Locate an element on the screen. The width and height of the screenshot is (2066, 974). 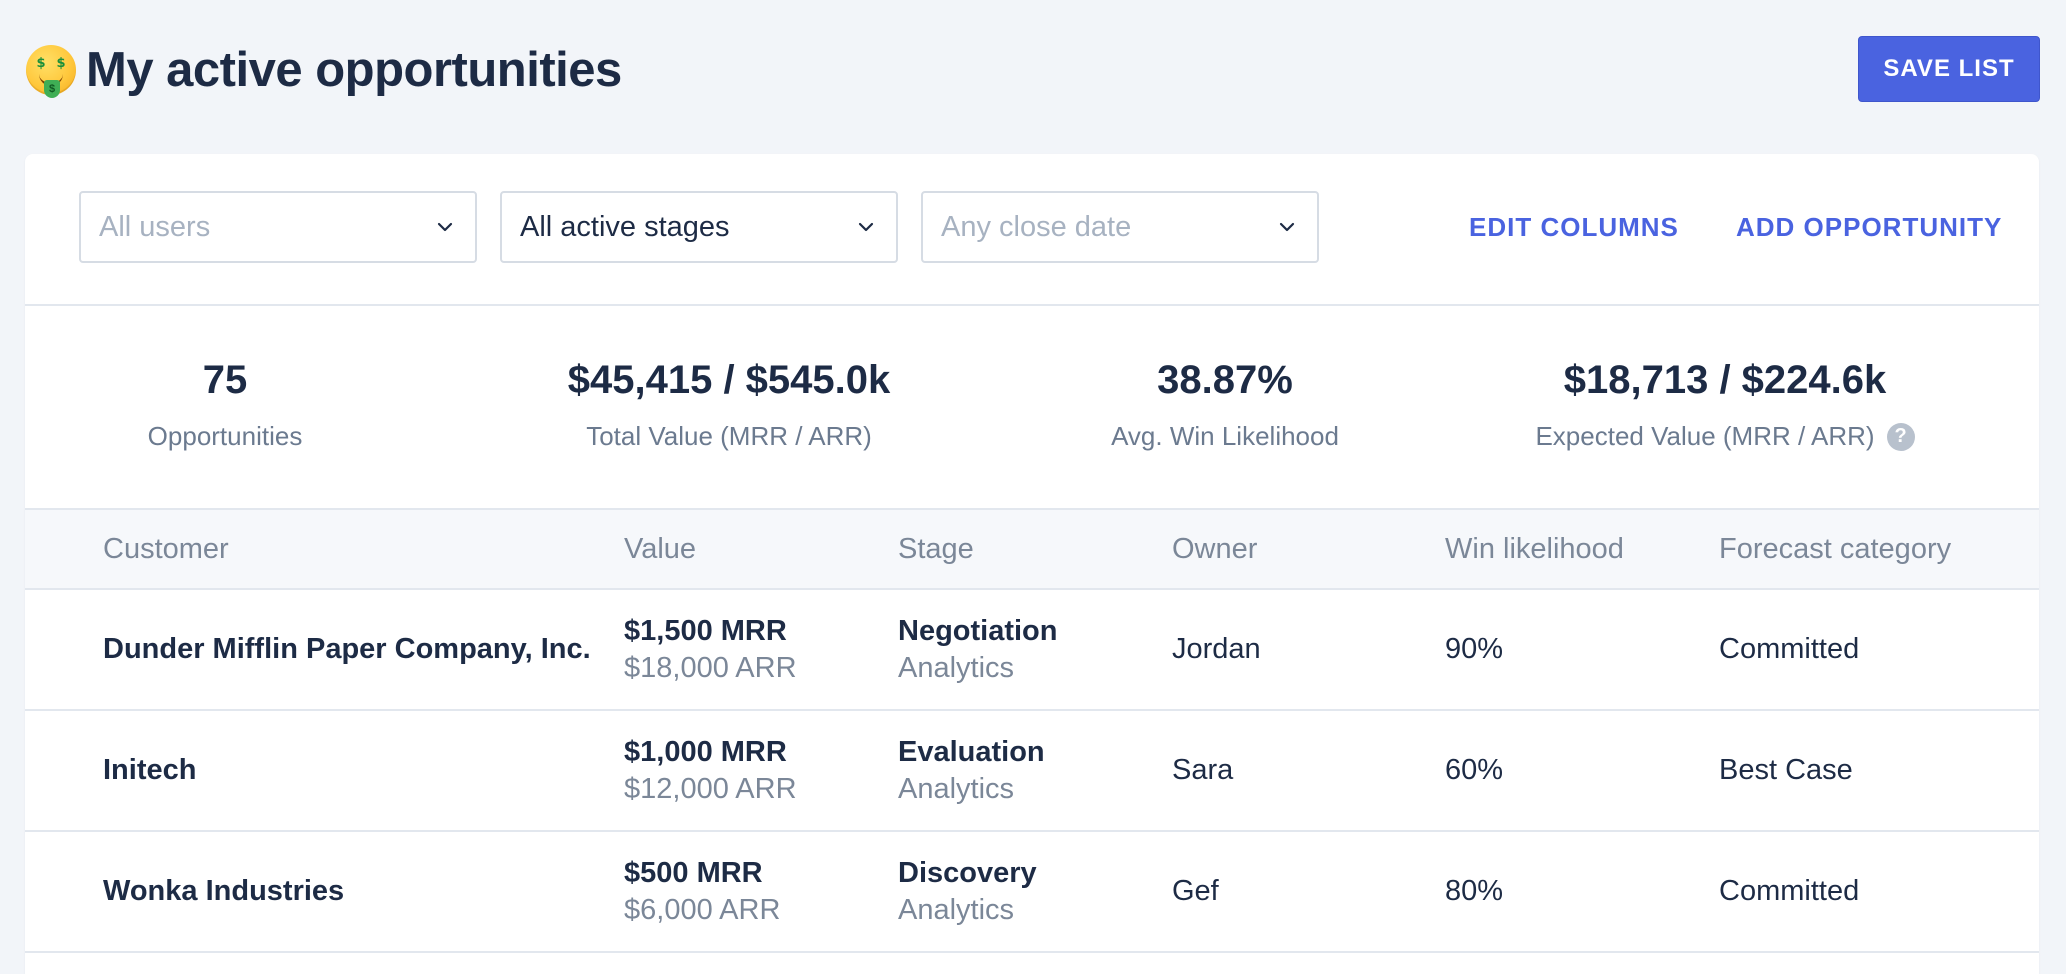
stat-label: Total Value (MRR / ARR) is located at coordinates (729, 436).